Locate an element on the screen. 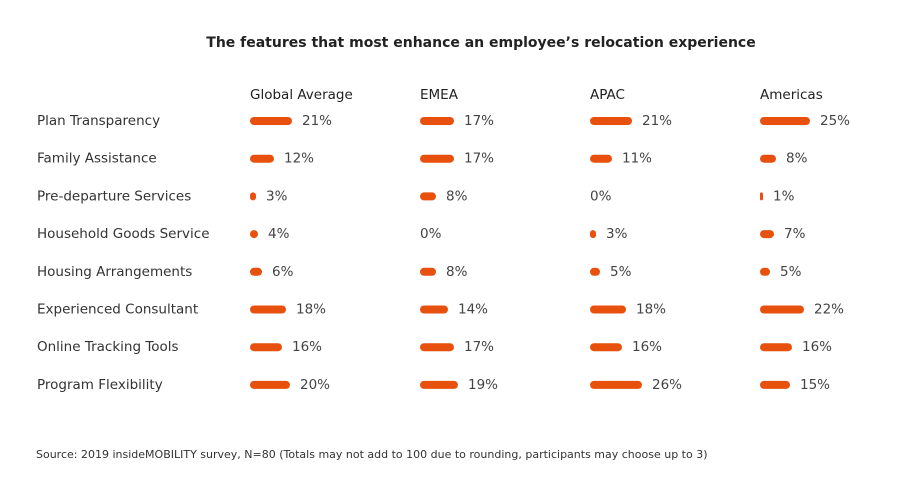 This screenshot has height=500, width=900. value-label: 11% is located at coordinates (637, 159).